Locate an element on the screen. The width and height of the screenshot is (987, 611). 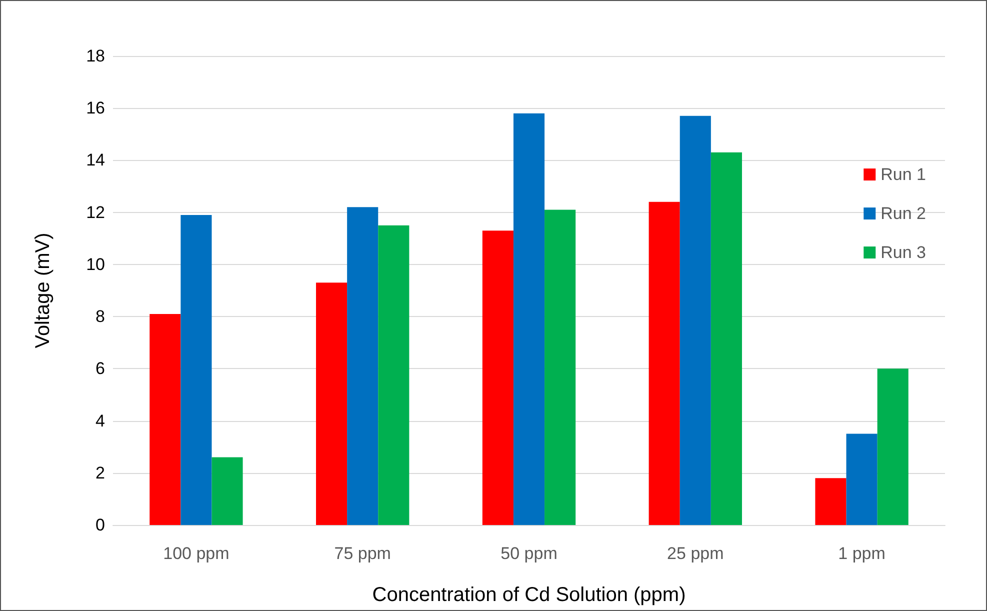
x-tick-label: 1 ppm is located at coordinates (862, 553).